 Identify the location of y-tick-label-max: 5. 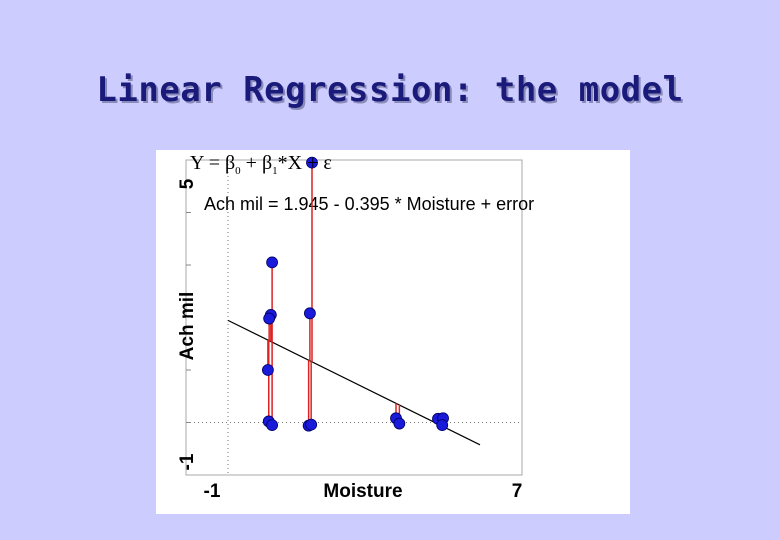
(187, 183).